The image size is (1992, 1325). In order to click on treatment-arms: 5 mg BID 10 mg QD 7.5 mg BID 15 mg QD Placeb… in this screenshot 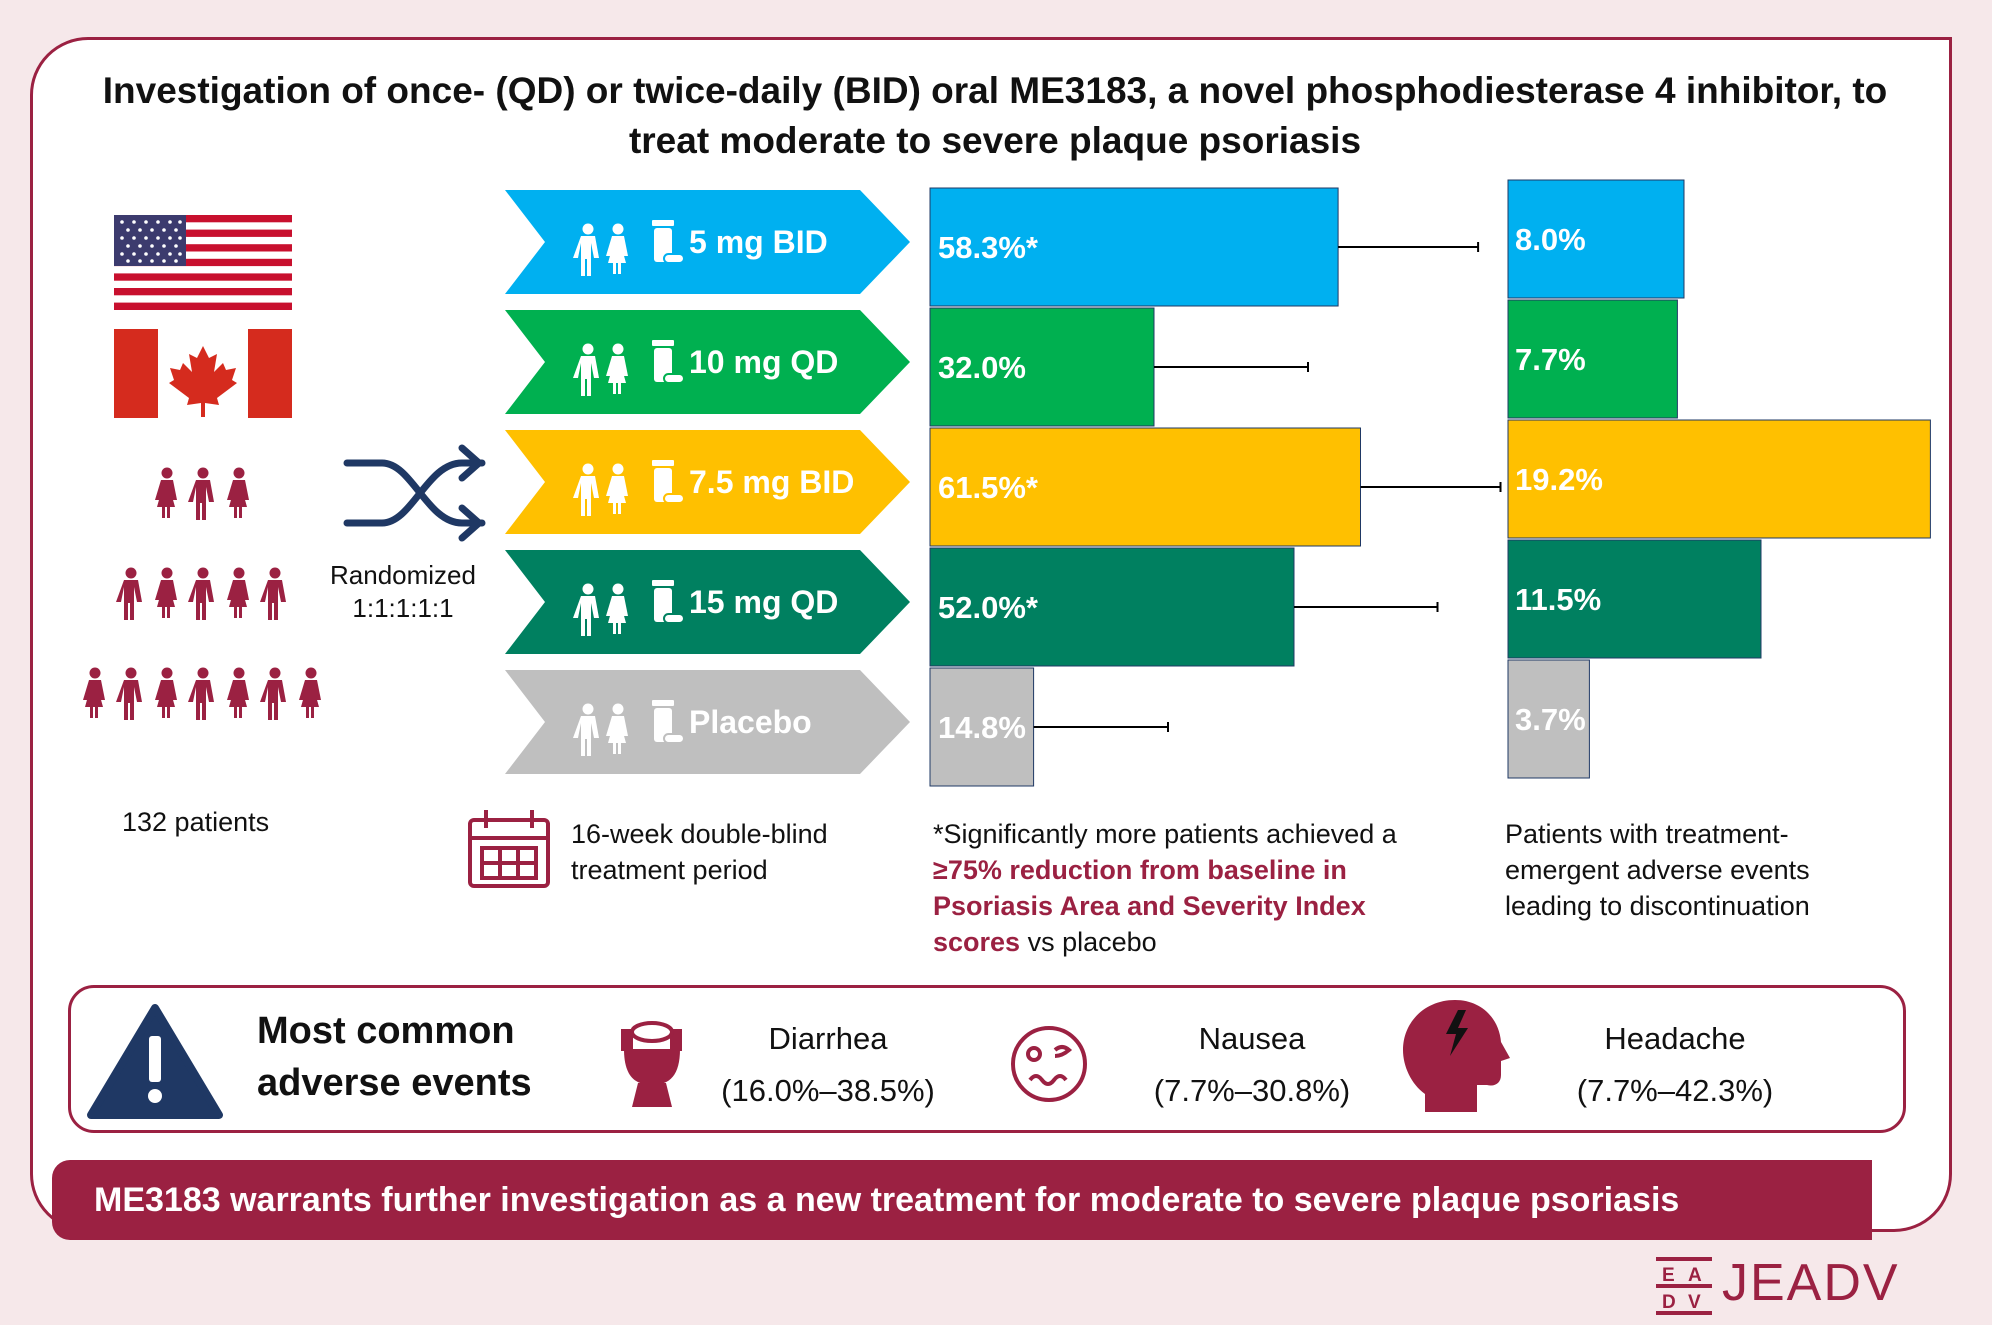, I will do `click(707, 482)`.